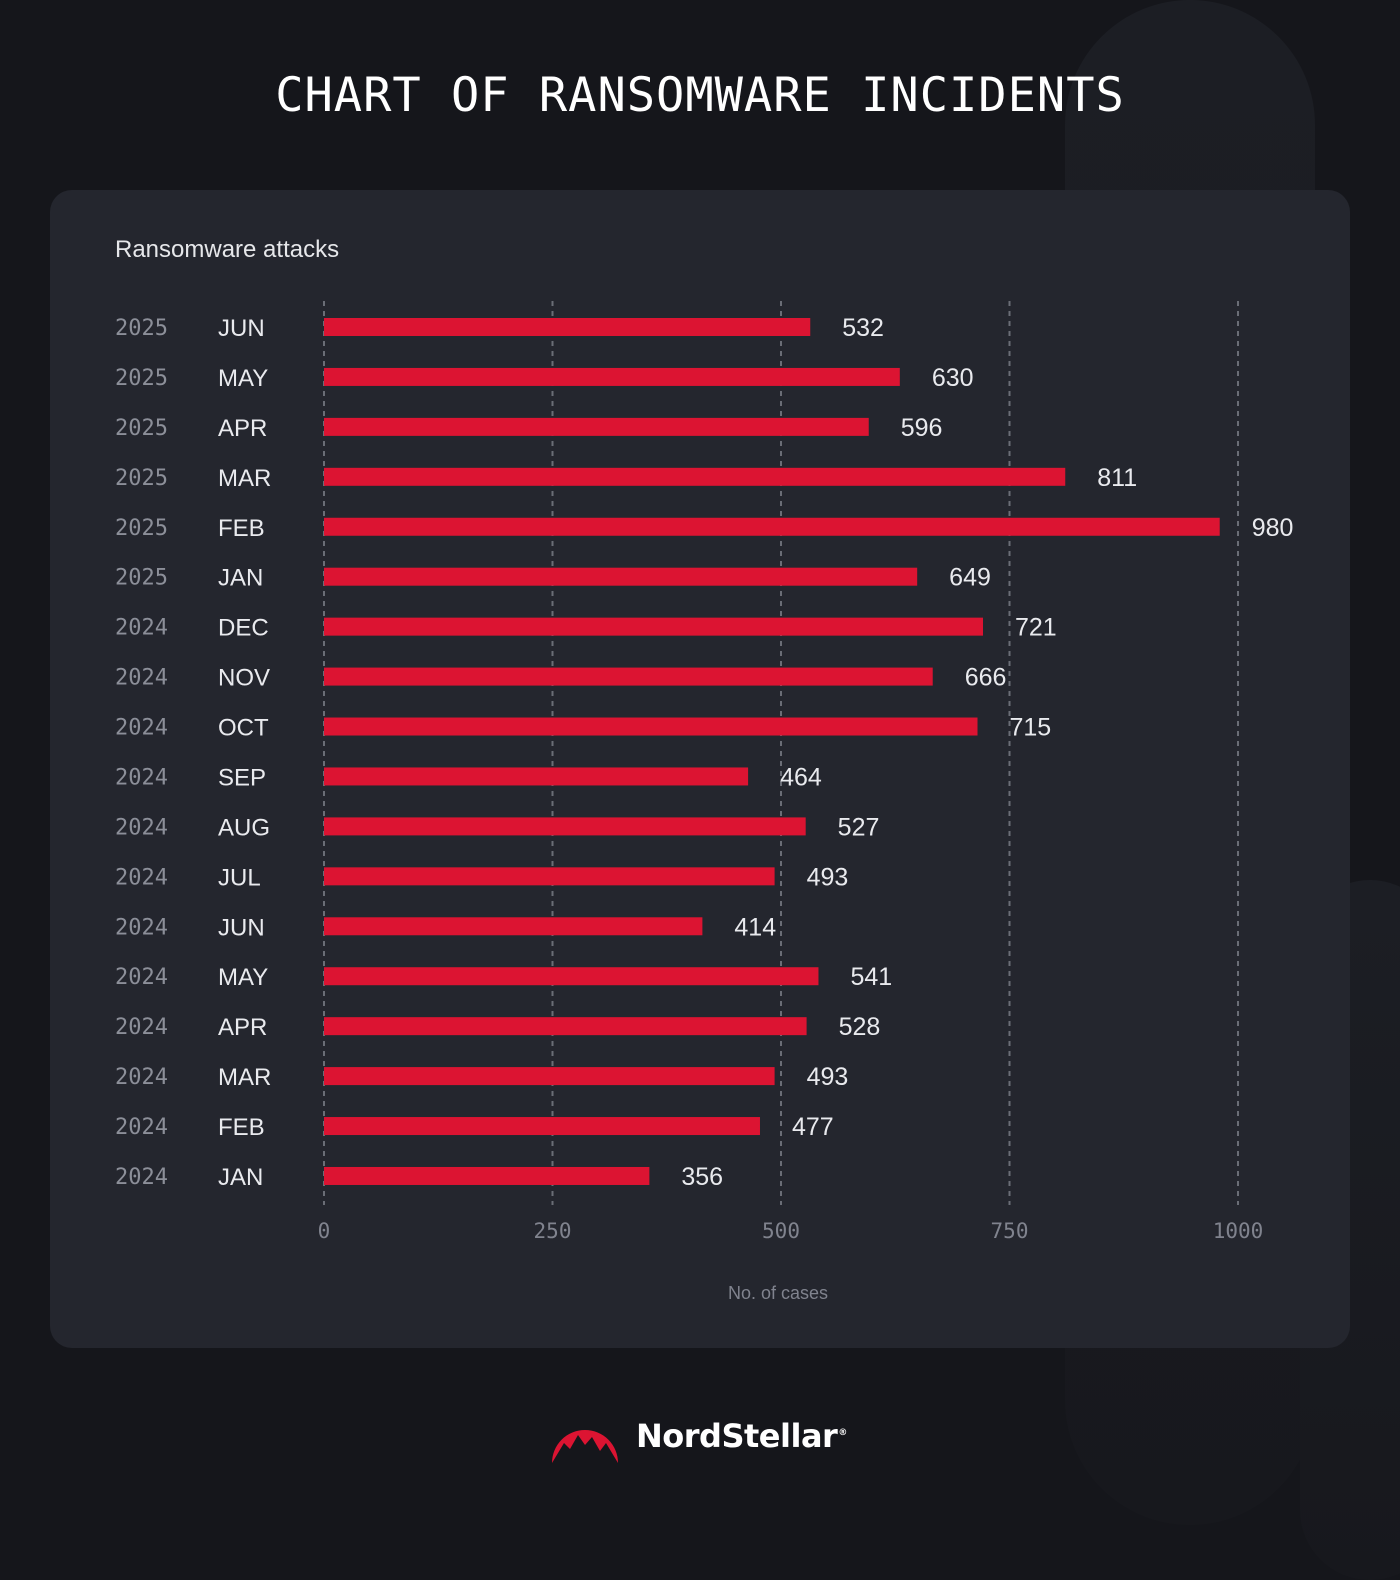 This screenshot has width=1400, height=1580. What do you see at coordinates (859, 827) in the screenshot?
I see `value-label: 527` at bounding box center [859, 827].